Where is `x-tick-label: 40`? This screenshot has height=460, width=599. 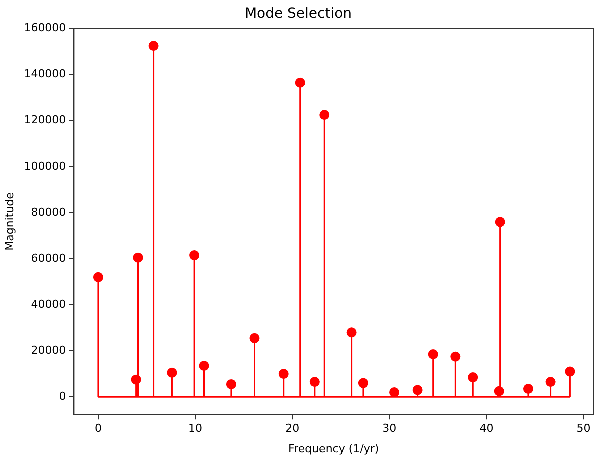
x-tick-label: 40 is located at coordinates (487, 429).